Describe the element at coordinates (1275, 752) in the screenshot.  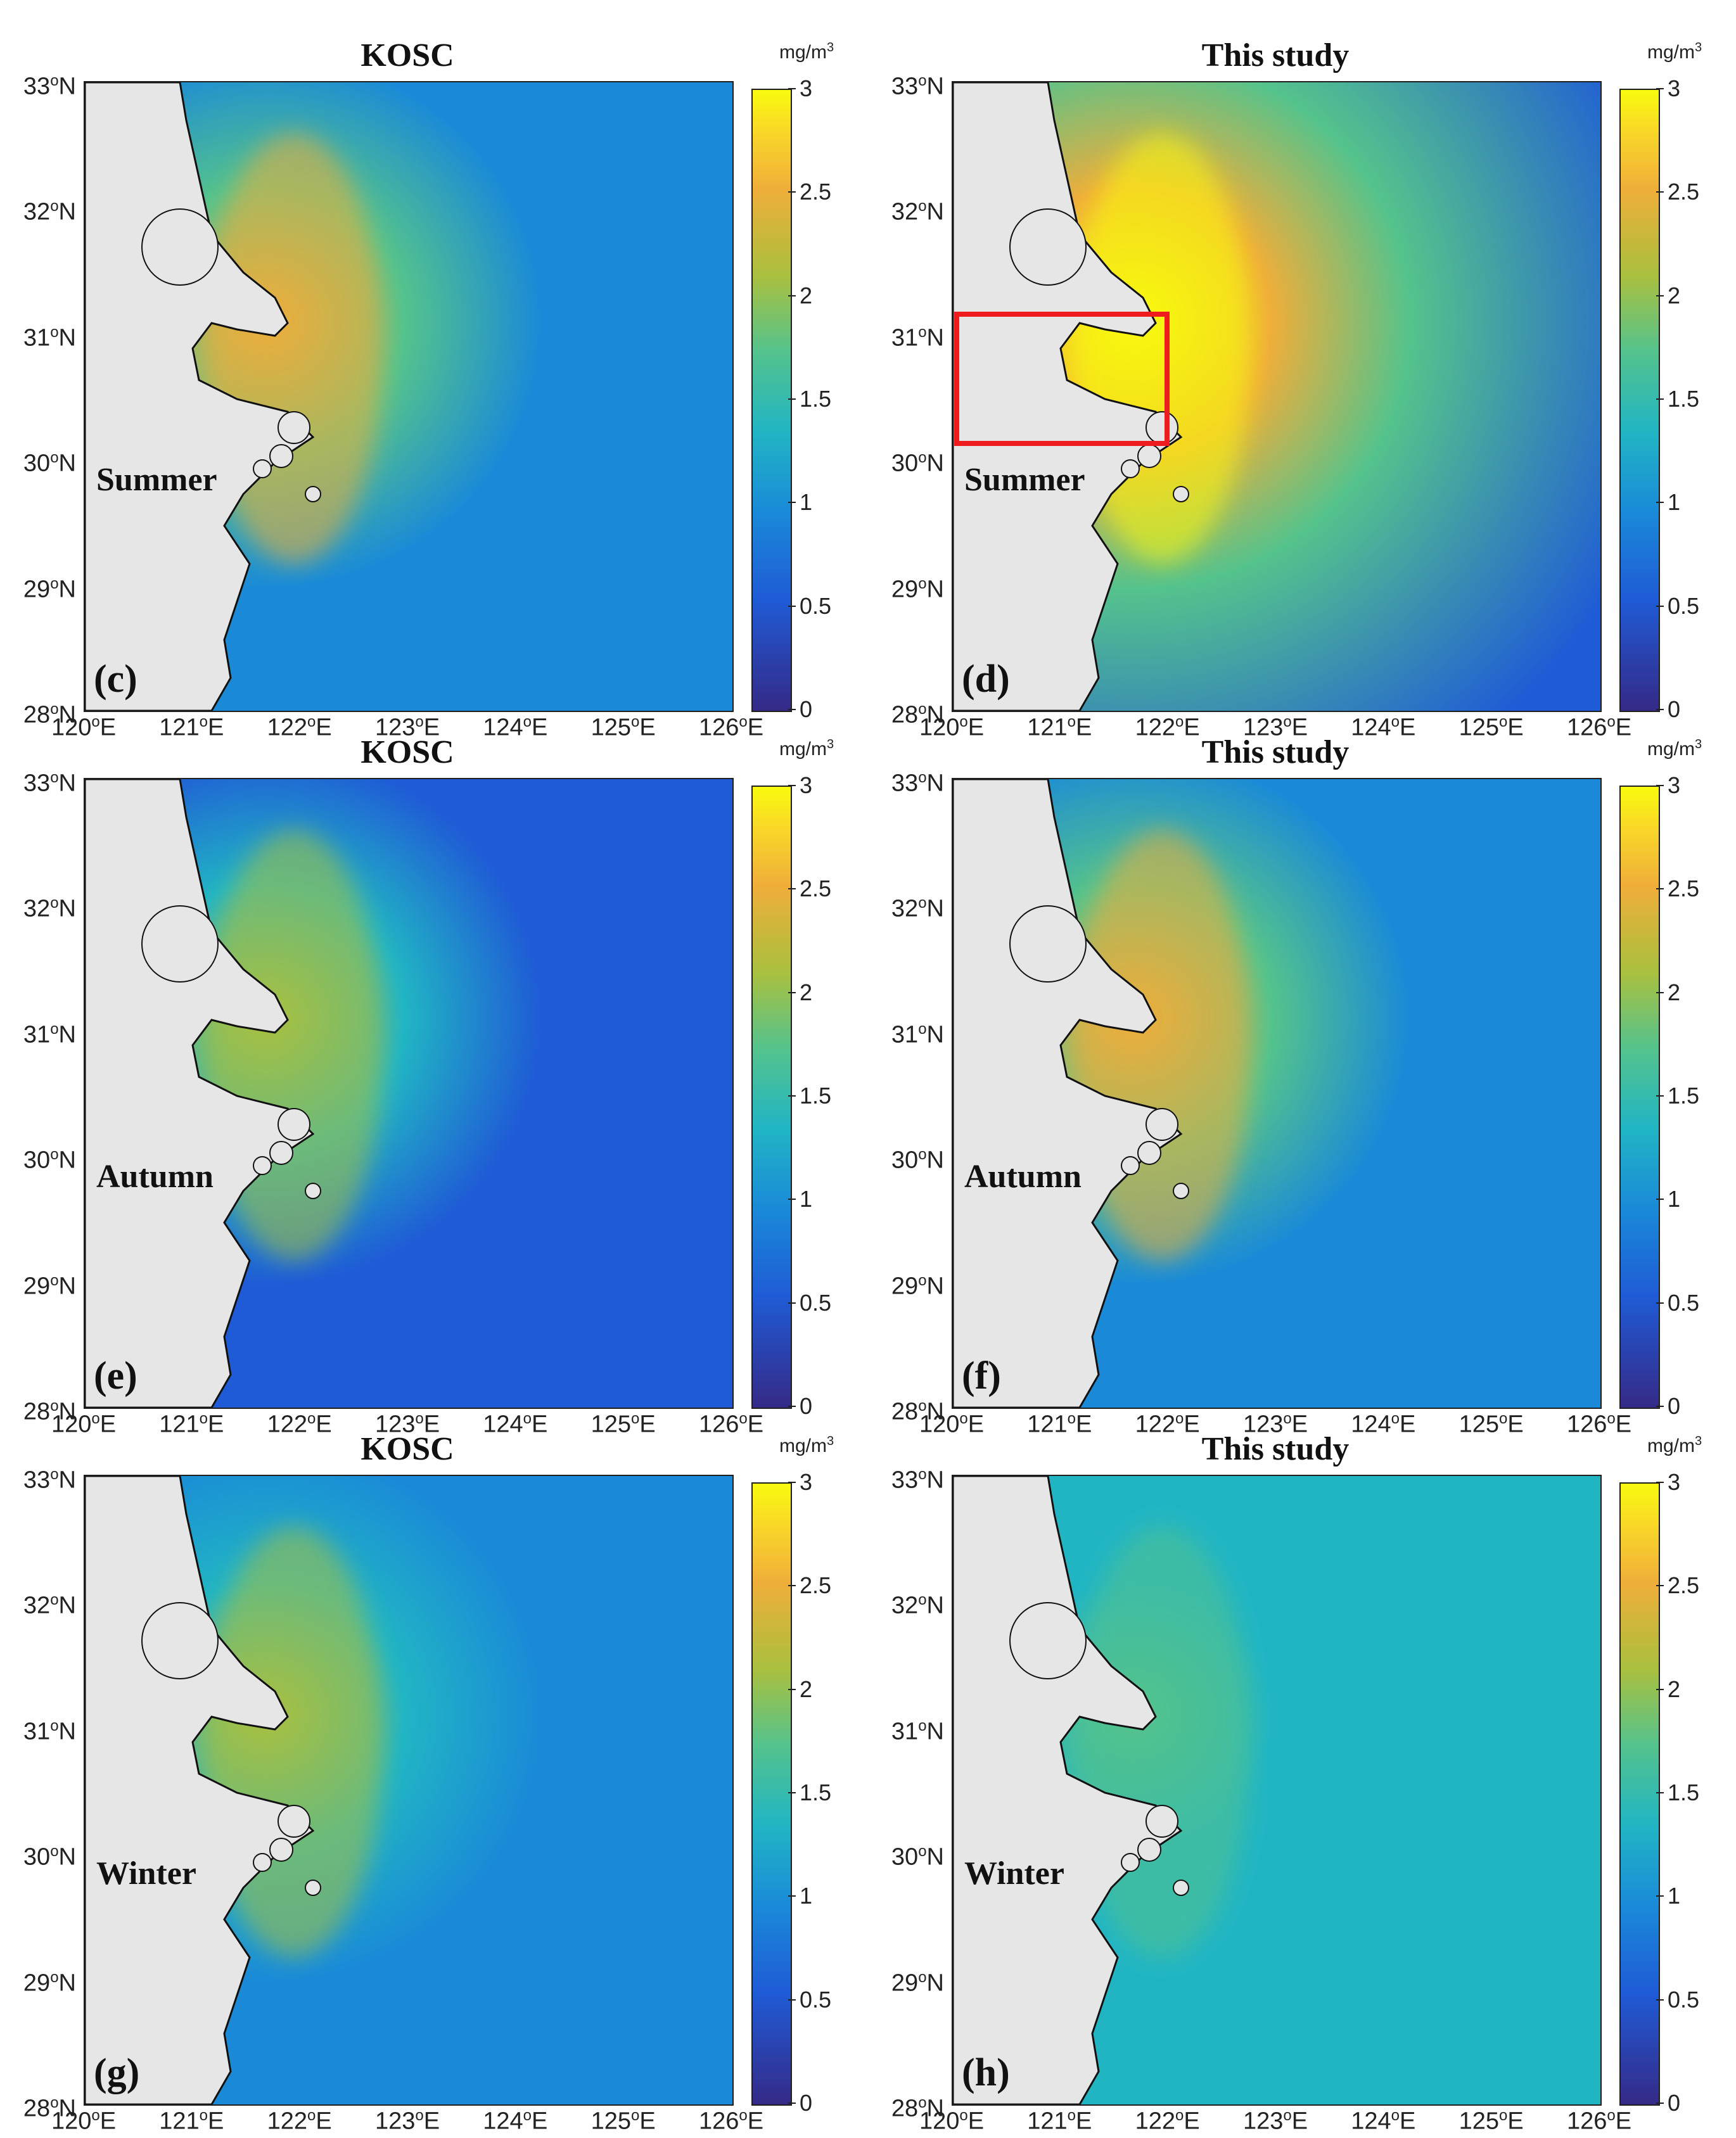
I see `panel-title: This study` at that location.